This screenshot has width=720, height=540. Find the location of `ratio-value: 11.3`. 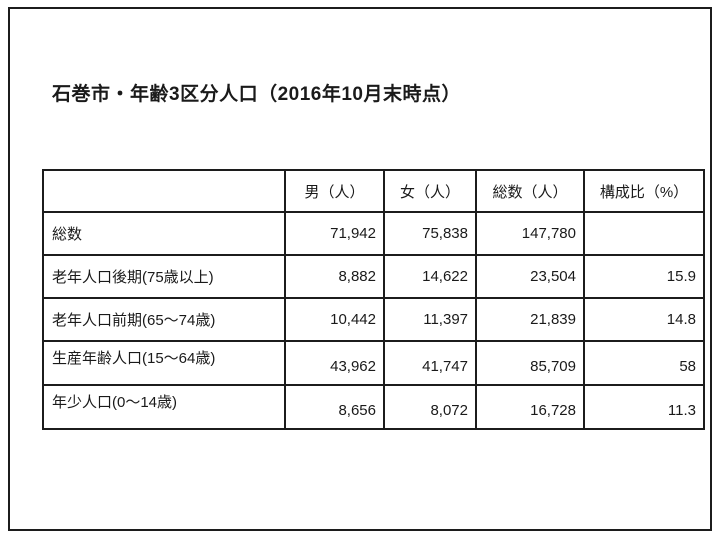

ratio-value: 11.3 is located at coordinates (644, 407).